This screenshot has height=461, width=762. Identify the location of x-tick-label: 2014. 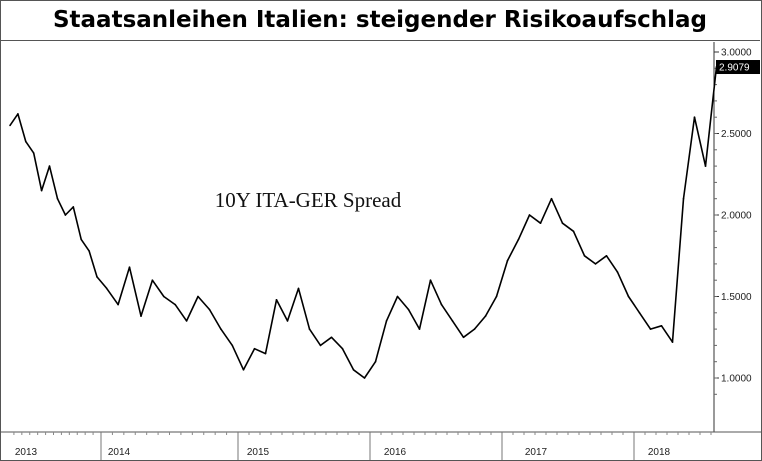
(119, 452).